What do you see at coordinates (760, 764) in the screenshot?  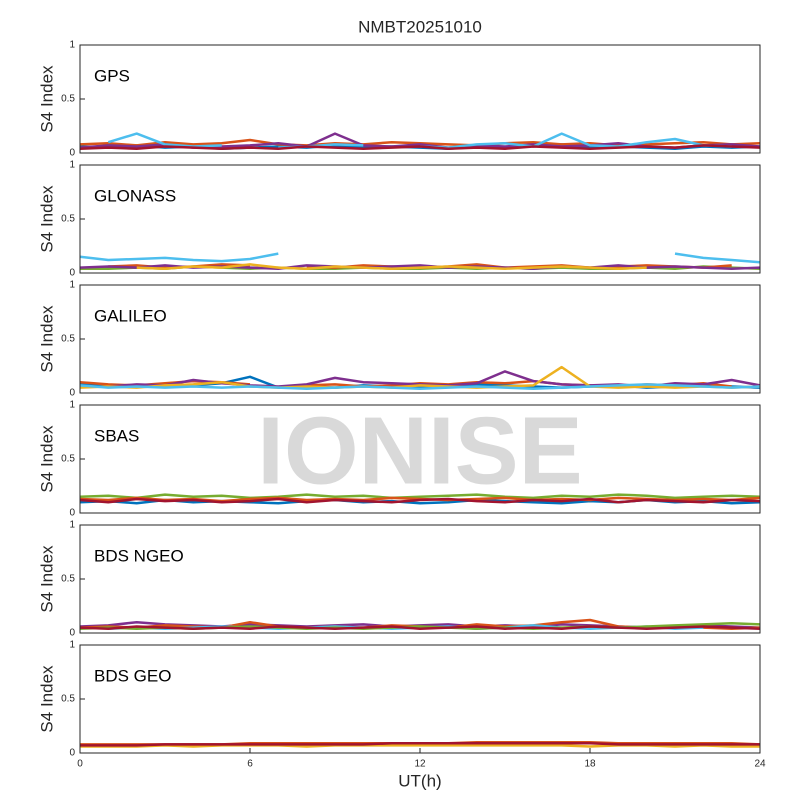 I see `x-tick-label: 24` at bounding box center [760, 764].